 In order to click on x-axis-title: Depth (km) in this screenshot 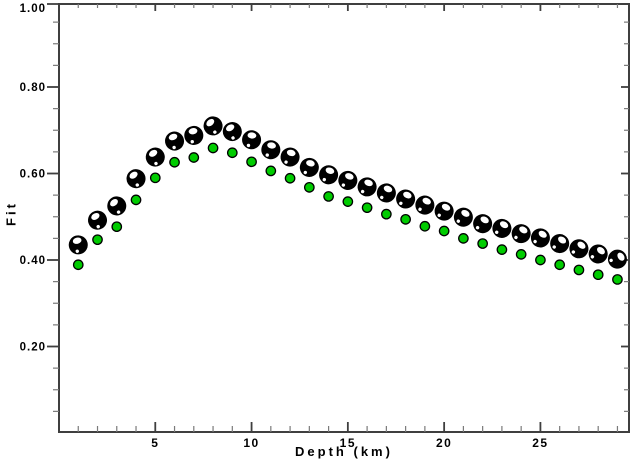, I will do `click(344, 451)`.